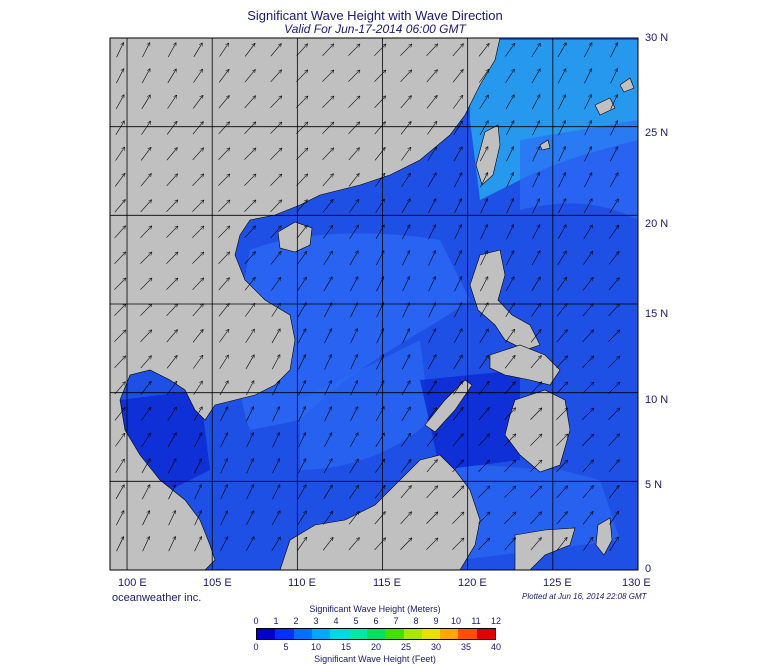 This screenshot has width=775, height=665. What do you see at coordinates (295, 237) in the screenshot?
I see `land-hainan` at bounding box center [295, 237].